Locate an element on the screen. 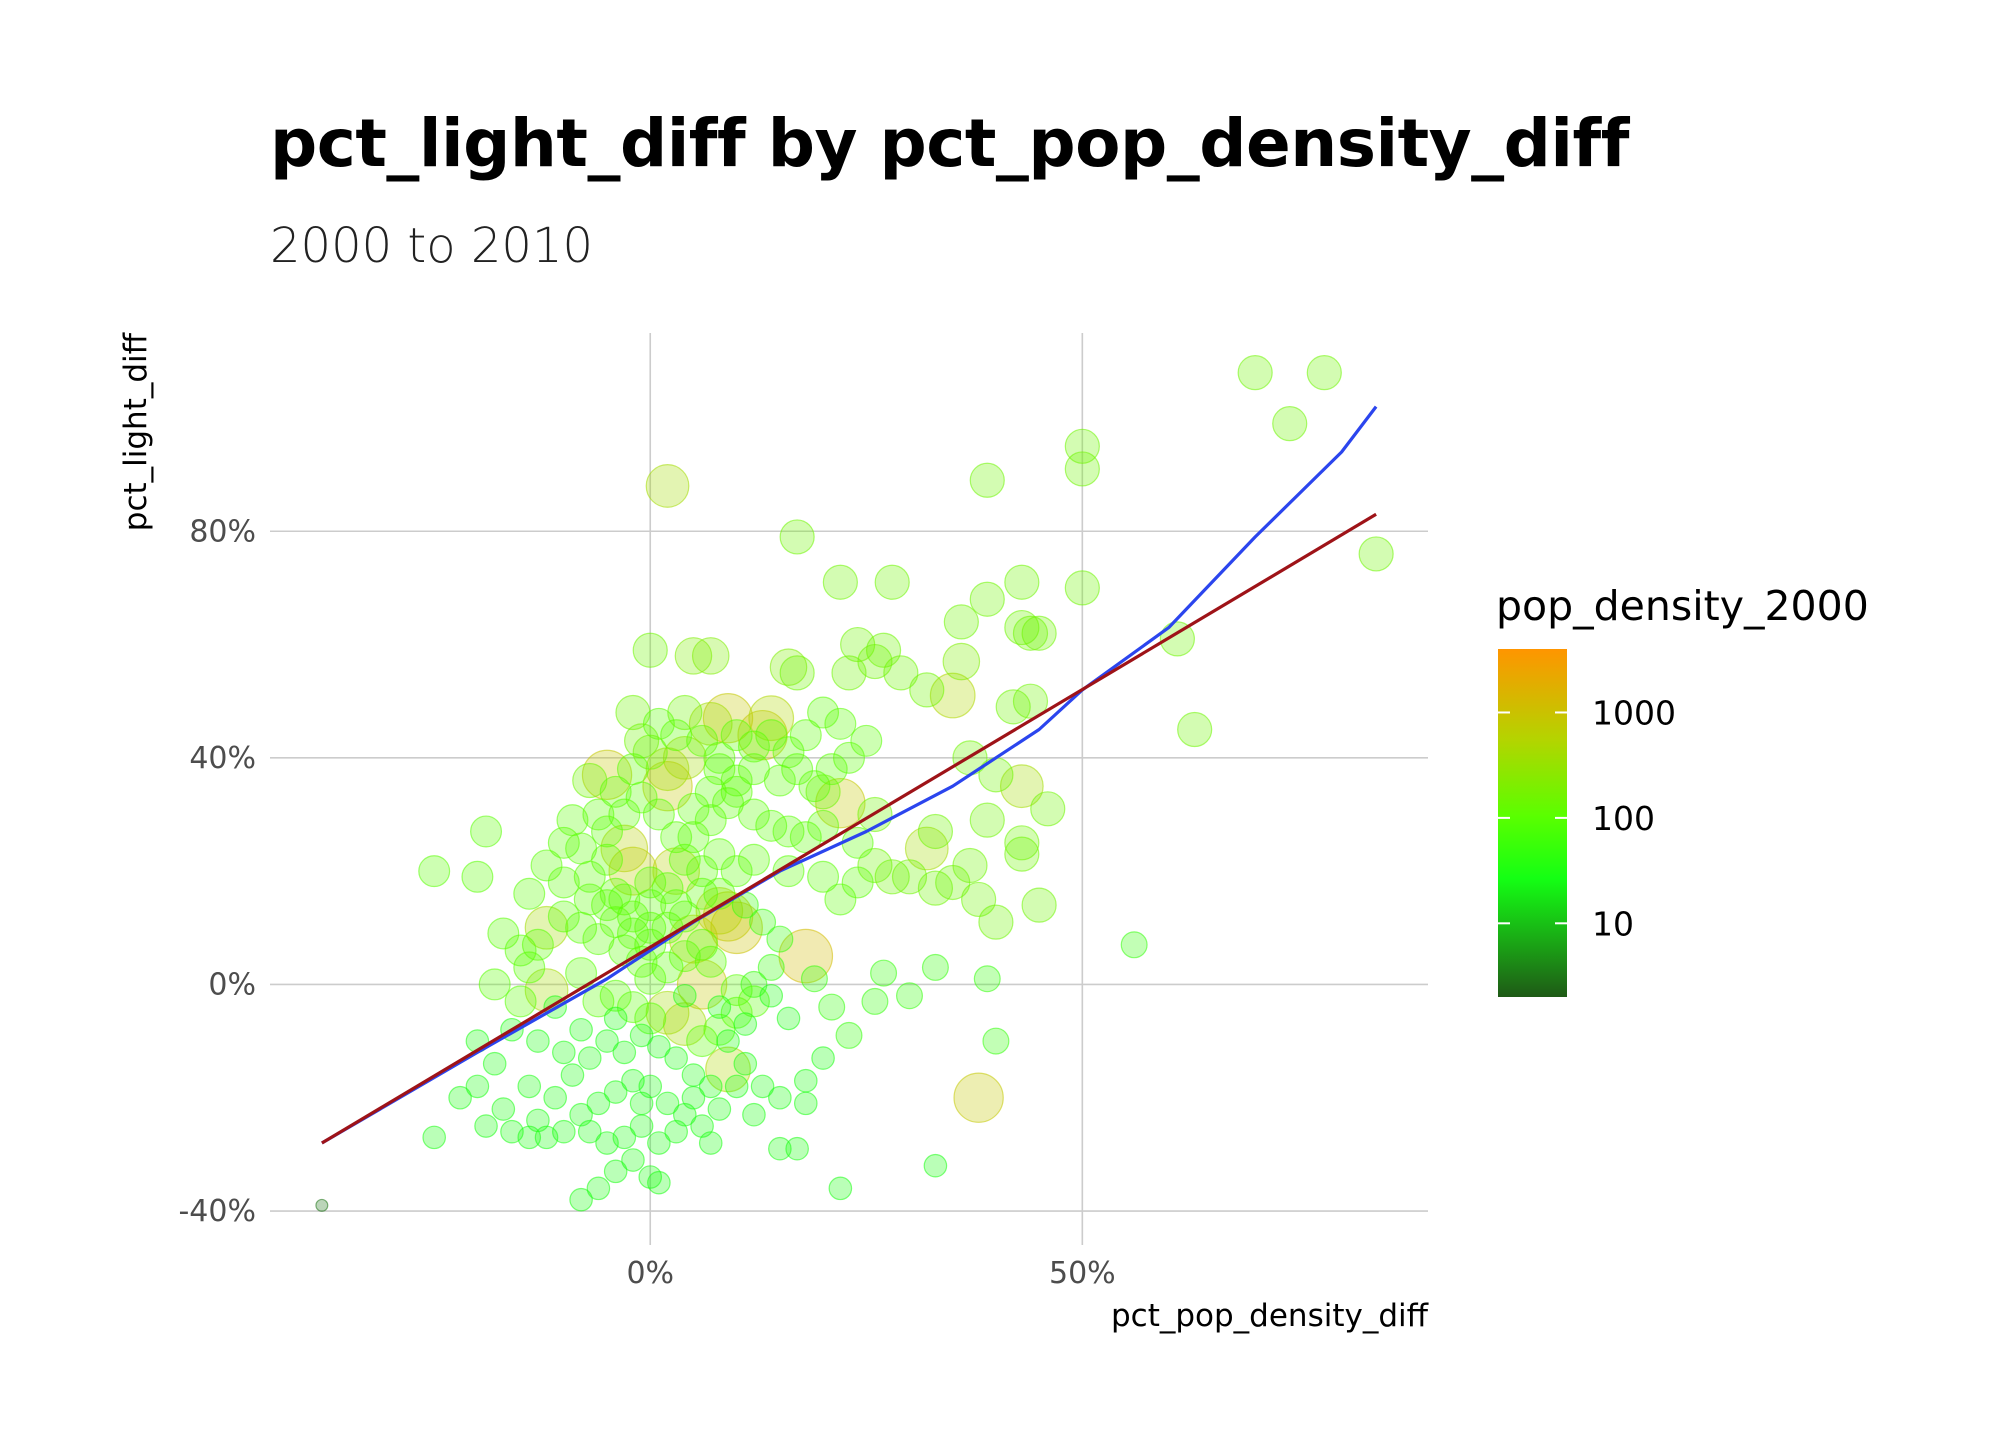 This screenshot has width=2016, height=1440. legend-title: pop_density_2000 is located at coordinates (1682, 606).